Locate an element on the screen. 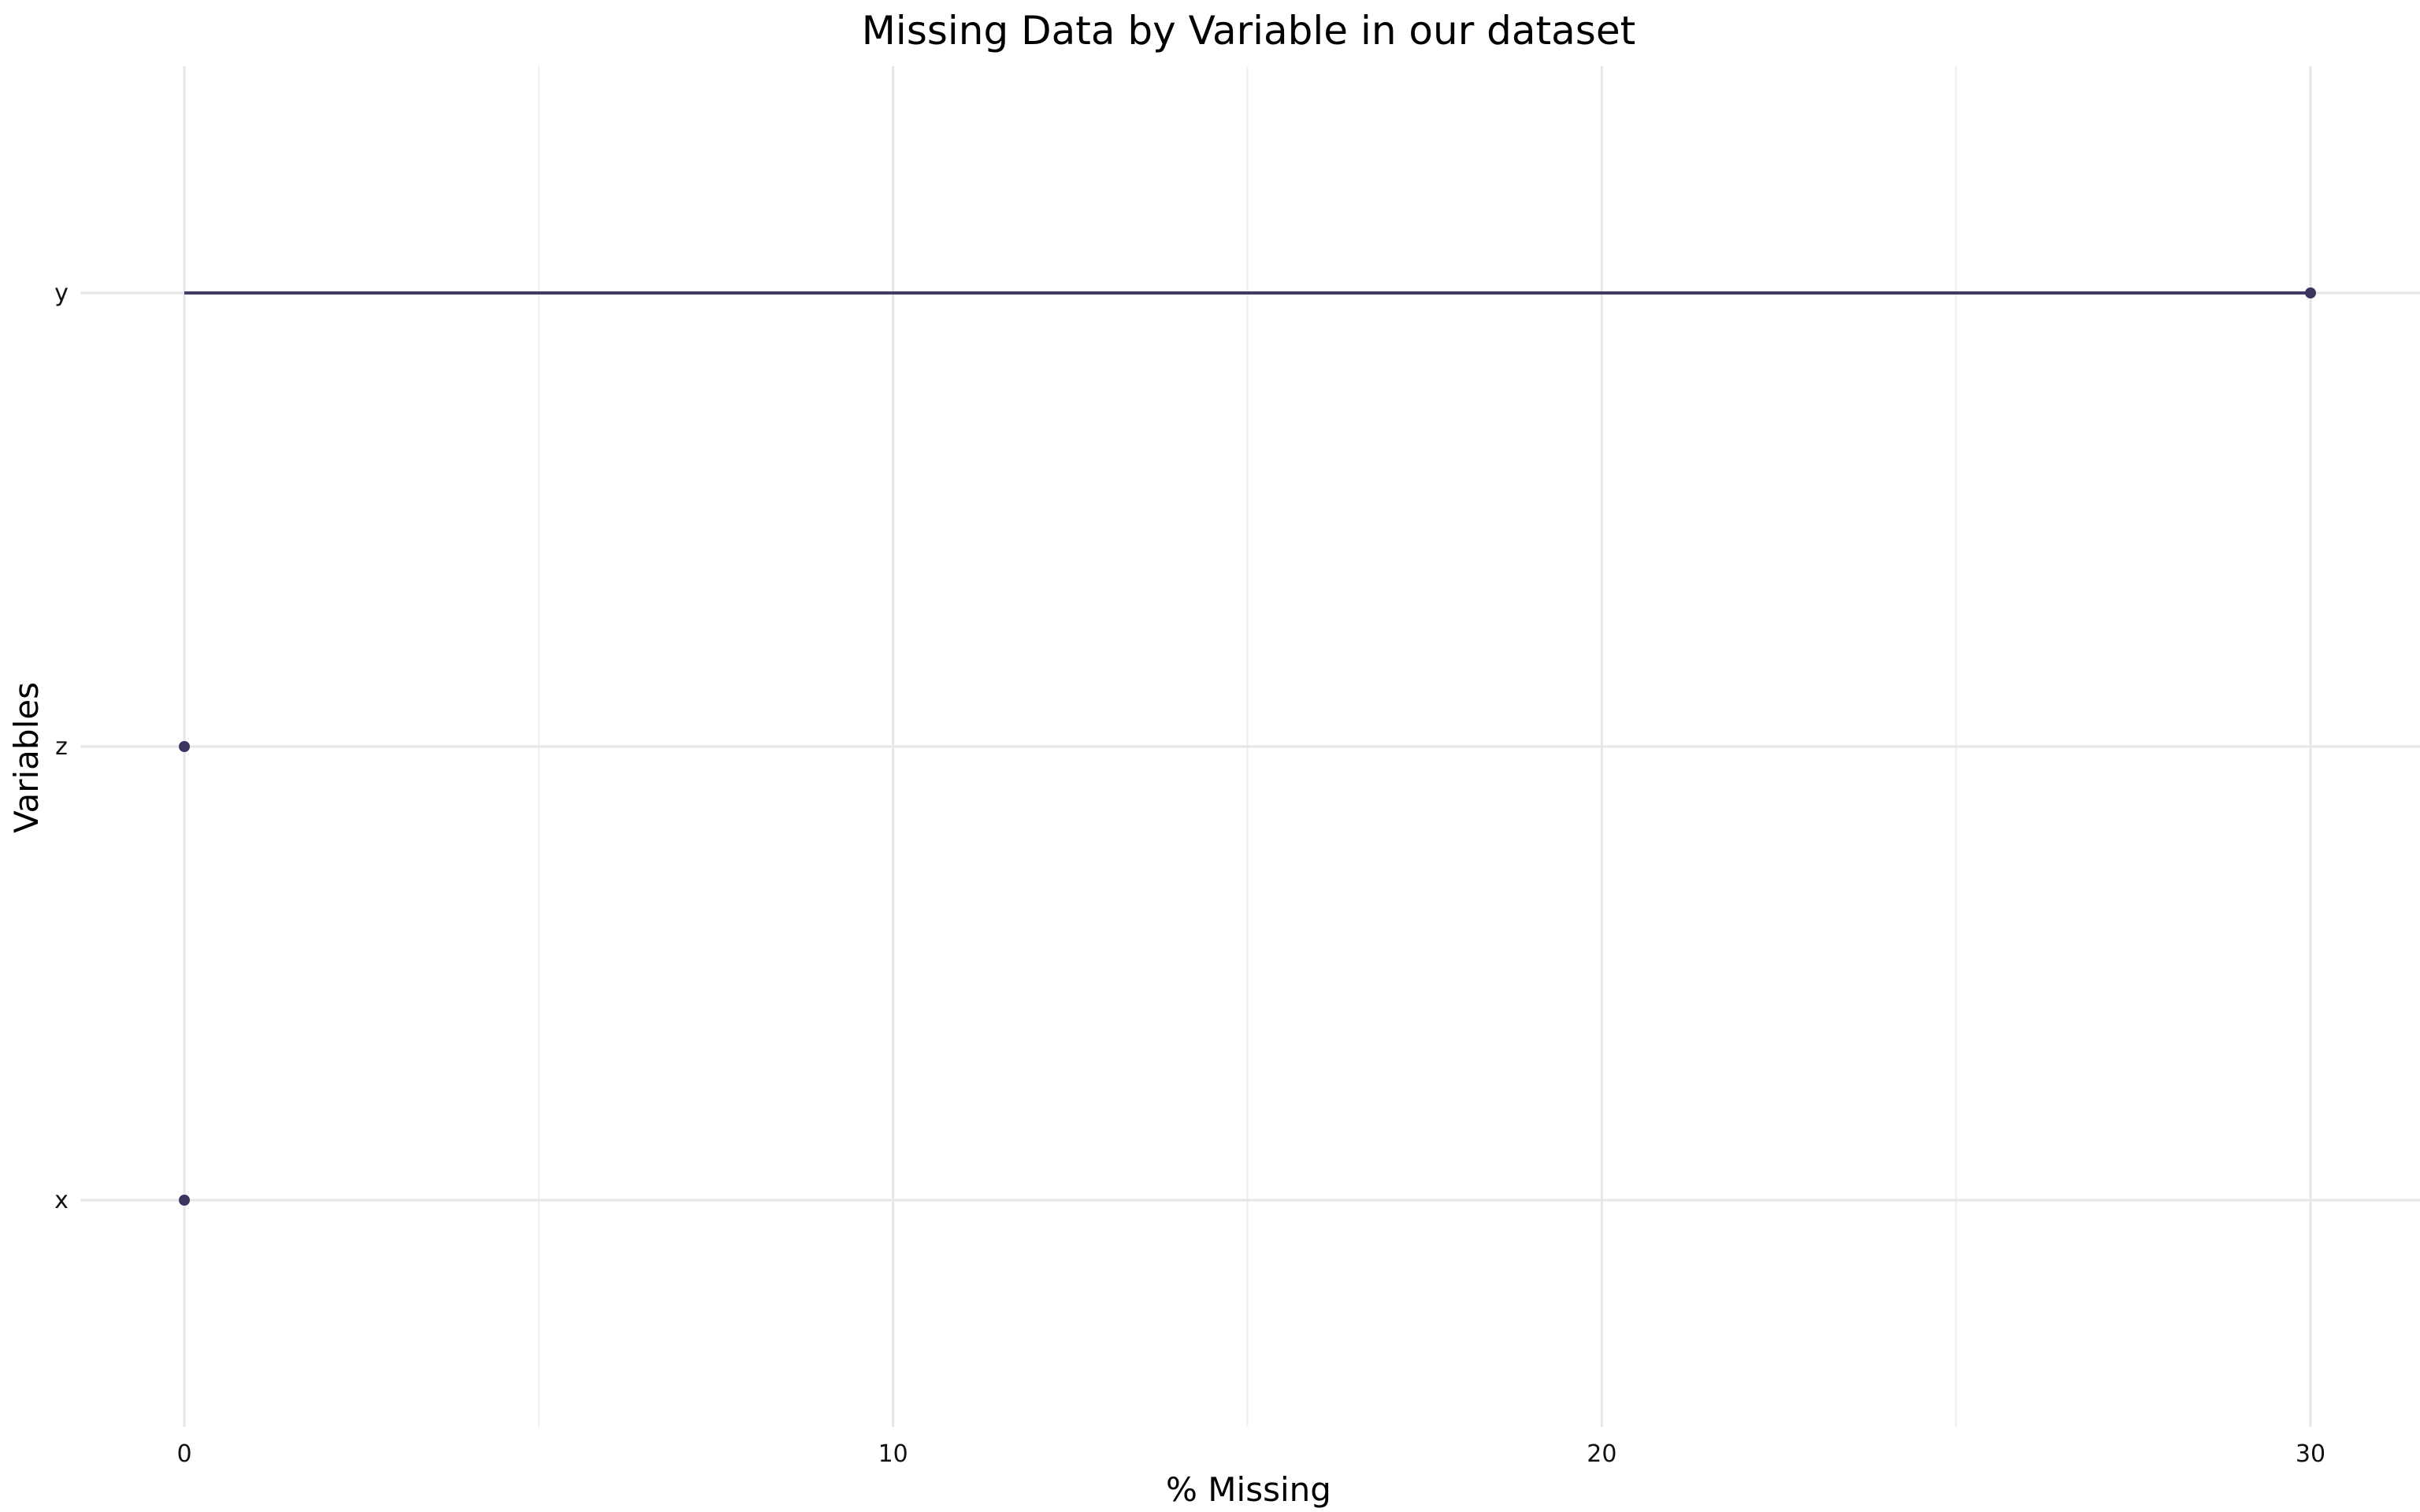 This screenshot has width=2420, height=1512. chart-title: Missing Data by Variable in our dataset is located at coordinates (1248, 31).